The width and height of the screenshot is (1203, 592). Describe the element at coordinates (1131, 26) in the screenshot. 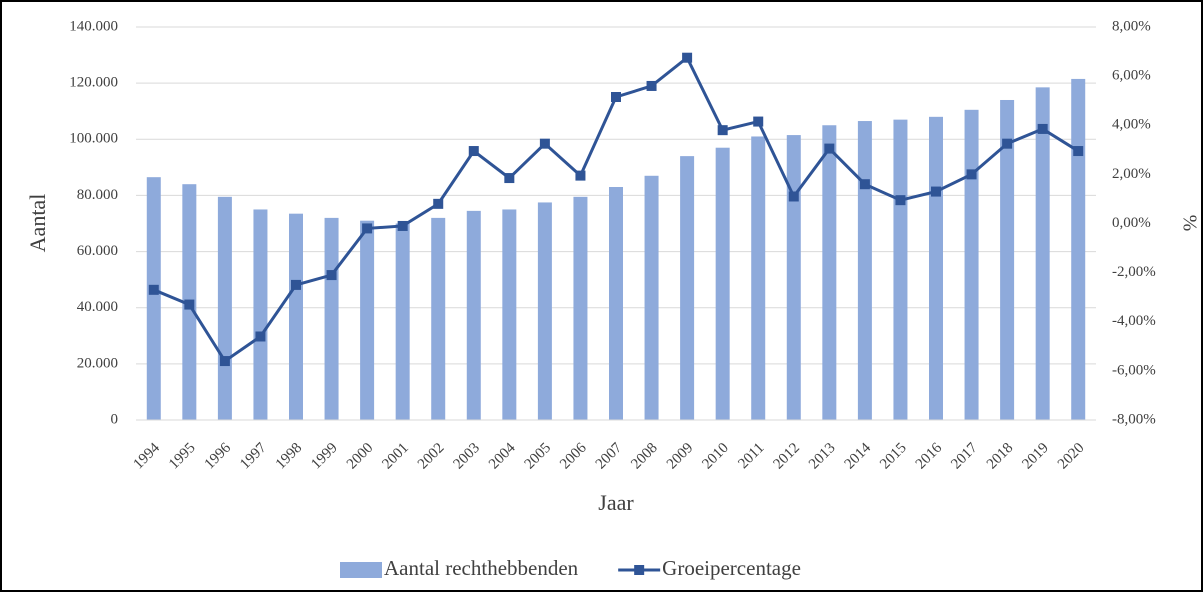

I see `y2-tick-label: 8,00%` at that location.